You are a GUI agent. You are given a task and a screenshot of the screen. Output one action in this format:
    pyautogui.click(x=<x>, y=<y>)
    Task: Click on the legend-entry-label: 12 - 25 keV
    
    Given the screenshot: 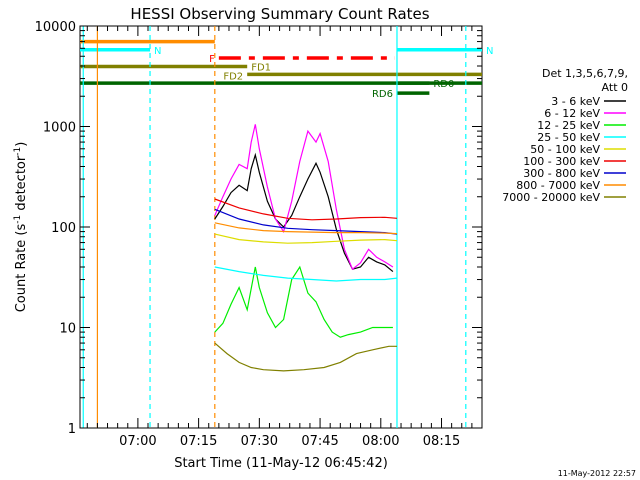 What is the action you would take?
    pyautogui.click(x=568, y=125)
    